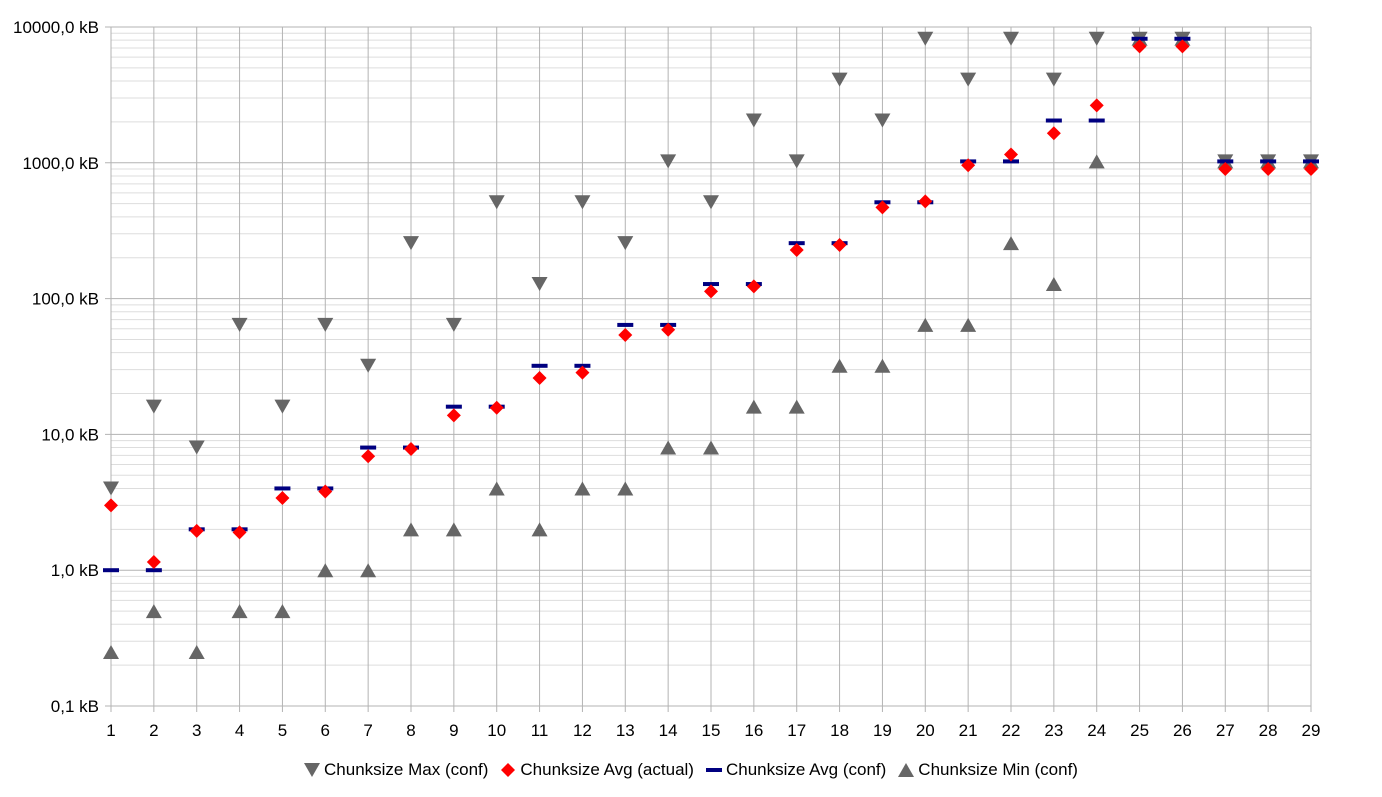  What do you see at coordinates (196, 730) in the screenshot?
I see `x-tick-label: 3` at bounding box center [196, 730].